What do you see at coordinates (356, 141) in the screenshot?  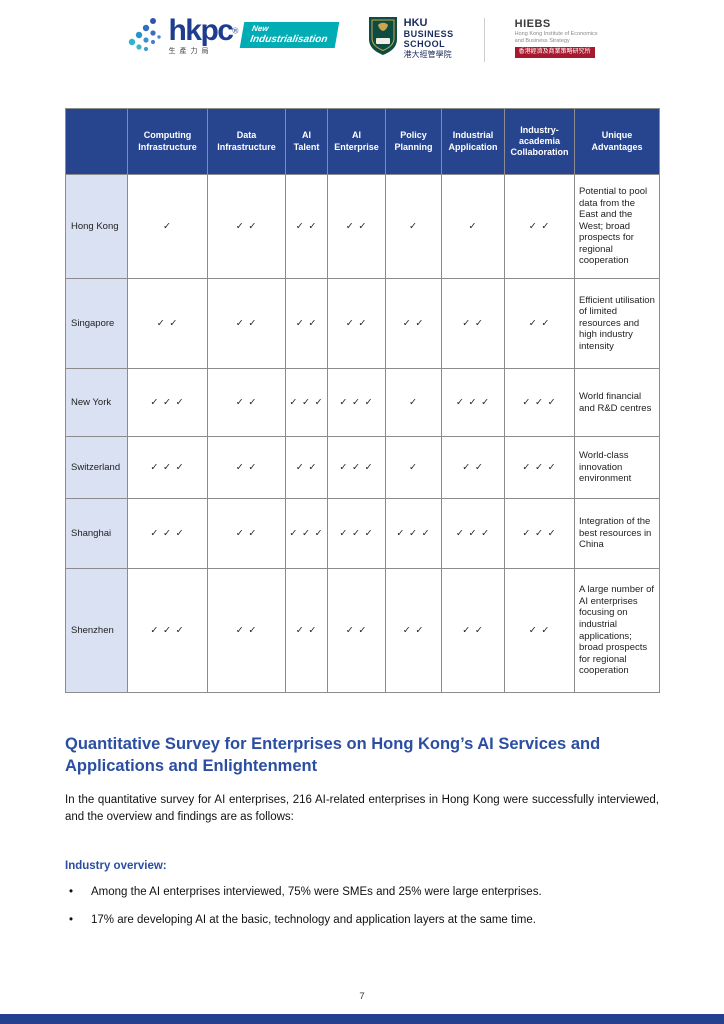 I see `column-header-ai-enterprise: AI Enterprise` at bounding box center [356, 141].